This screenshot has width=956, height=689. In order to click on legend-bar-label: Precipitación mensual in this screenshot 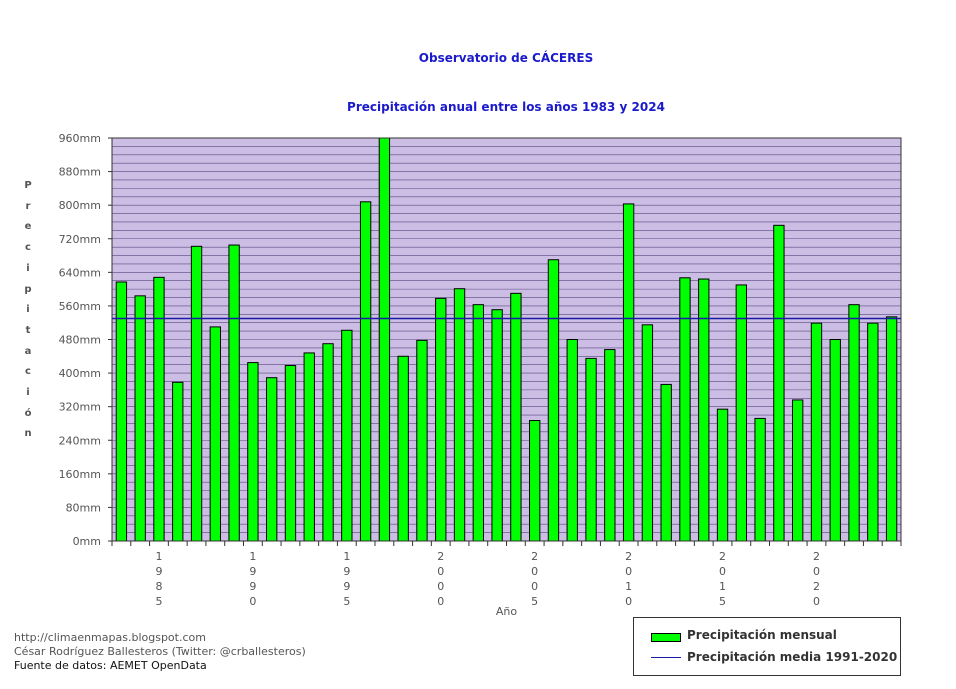, I will do `click(762, 635)`.